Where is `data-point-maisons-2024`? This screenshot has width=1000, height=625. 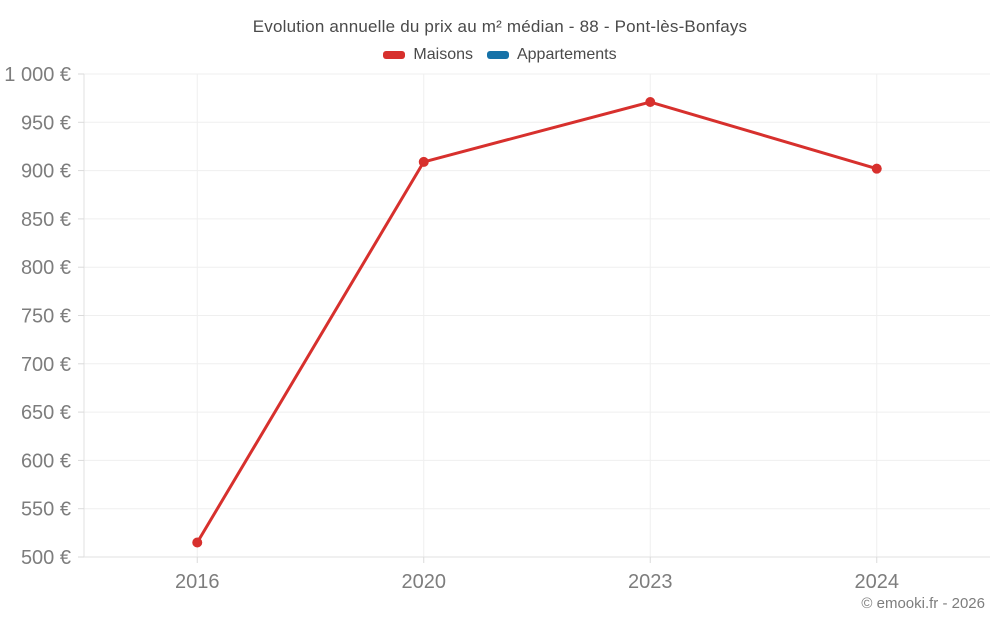
data-point-maisons-2024 is located at coordinates (876, 168).